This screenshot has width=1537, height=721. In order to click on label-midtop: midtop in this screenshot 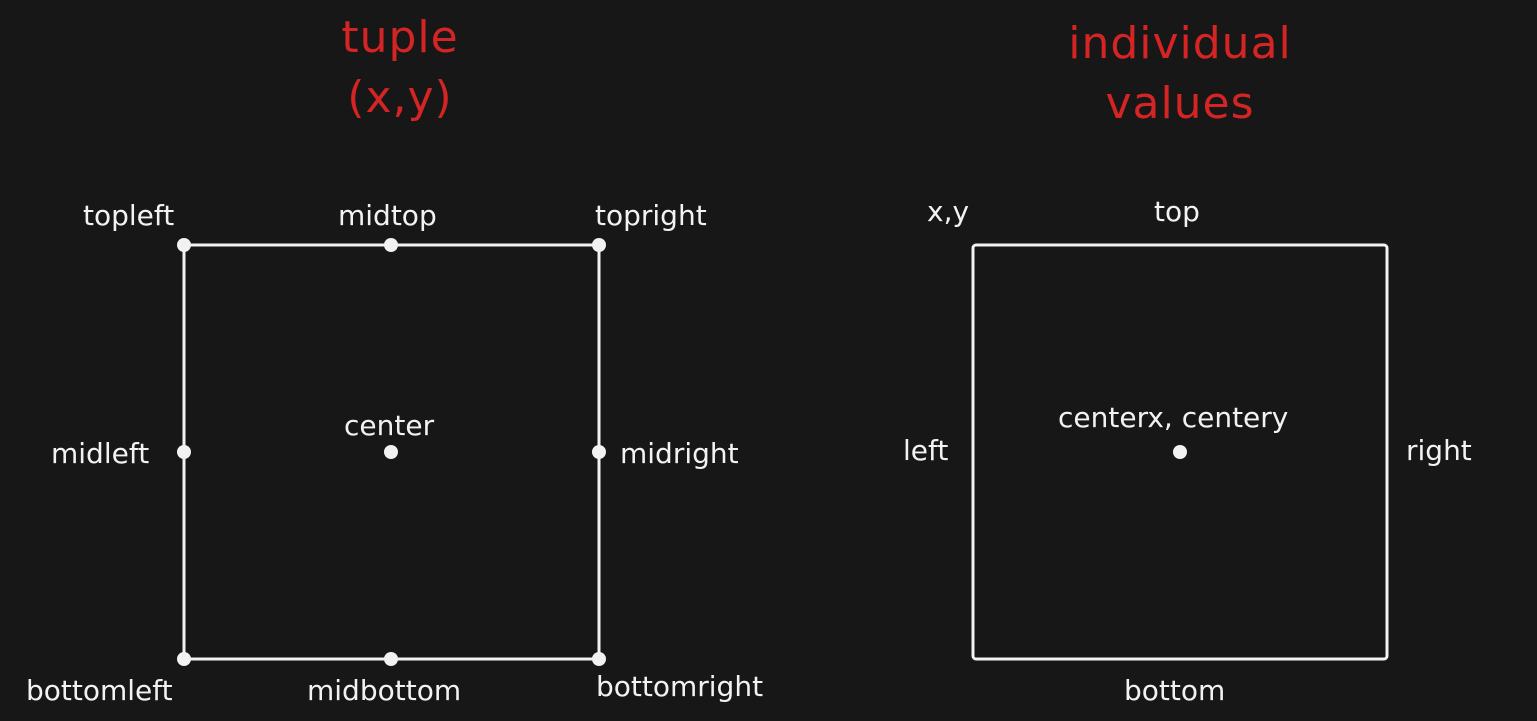, I will do `click(387, 215)`.